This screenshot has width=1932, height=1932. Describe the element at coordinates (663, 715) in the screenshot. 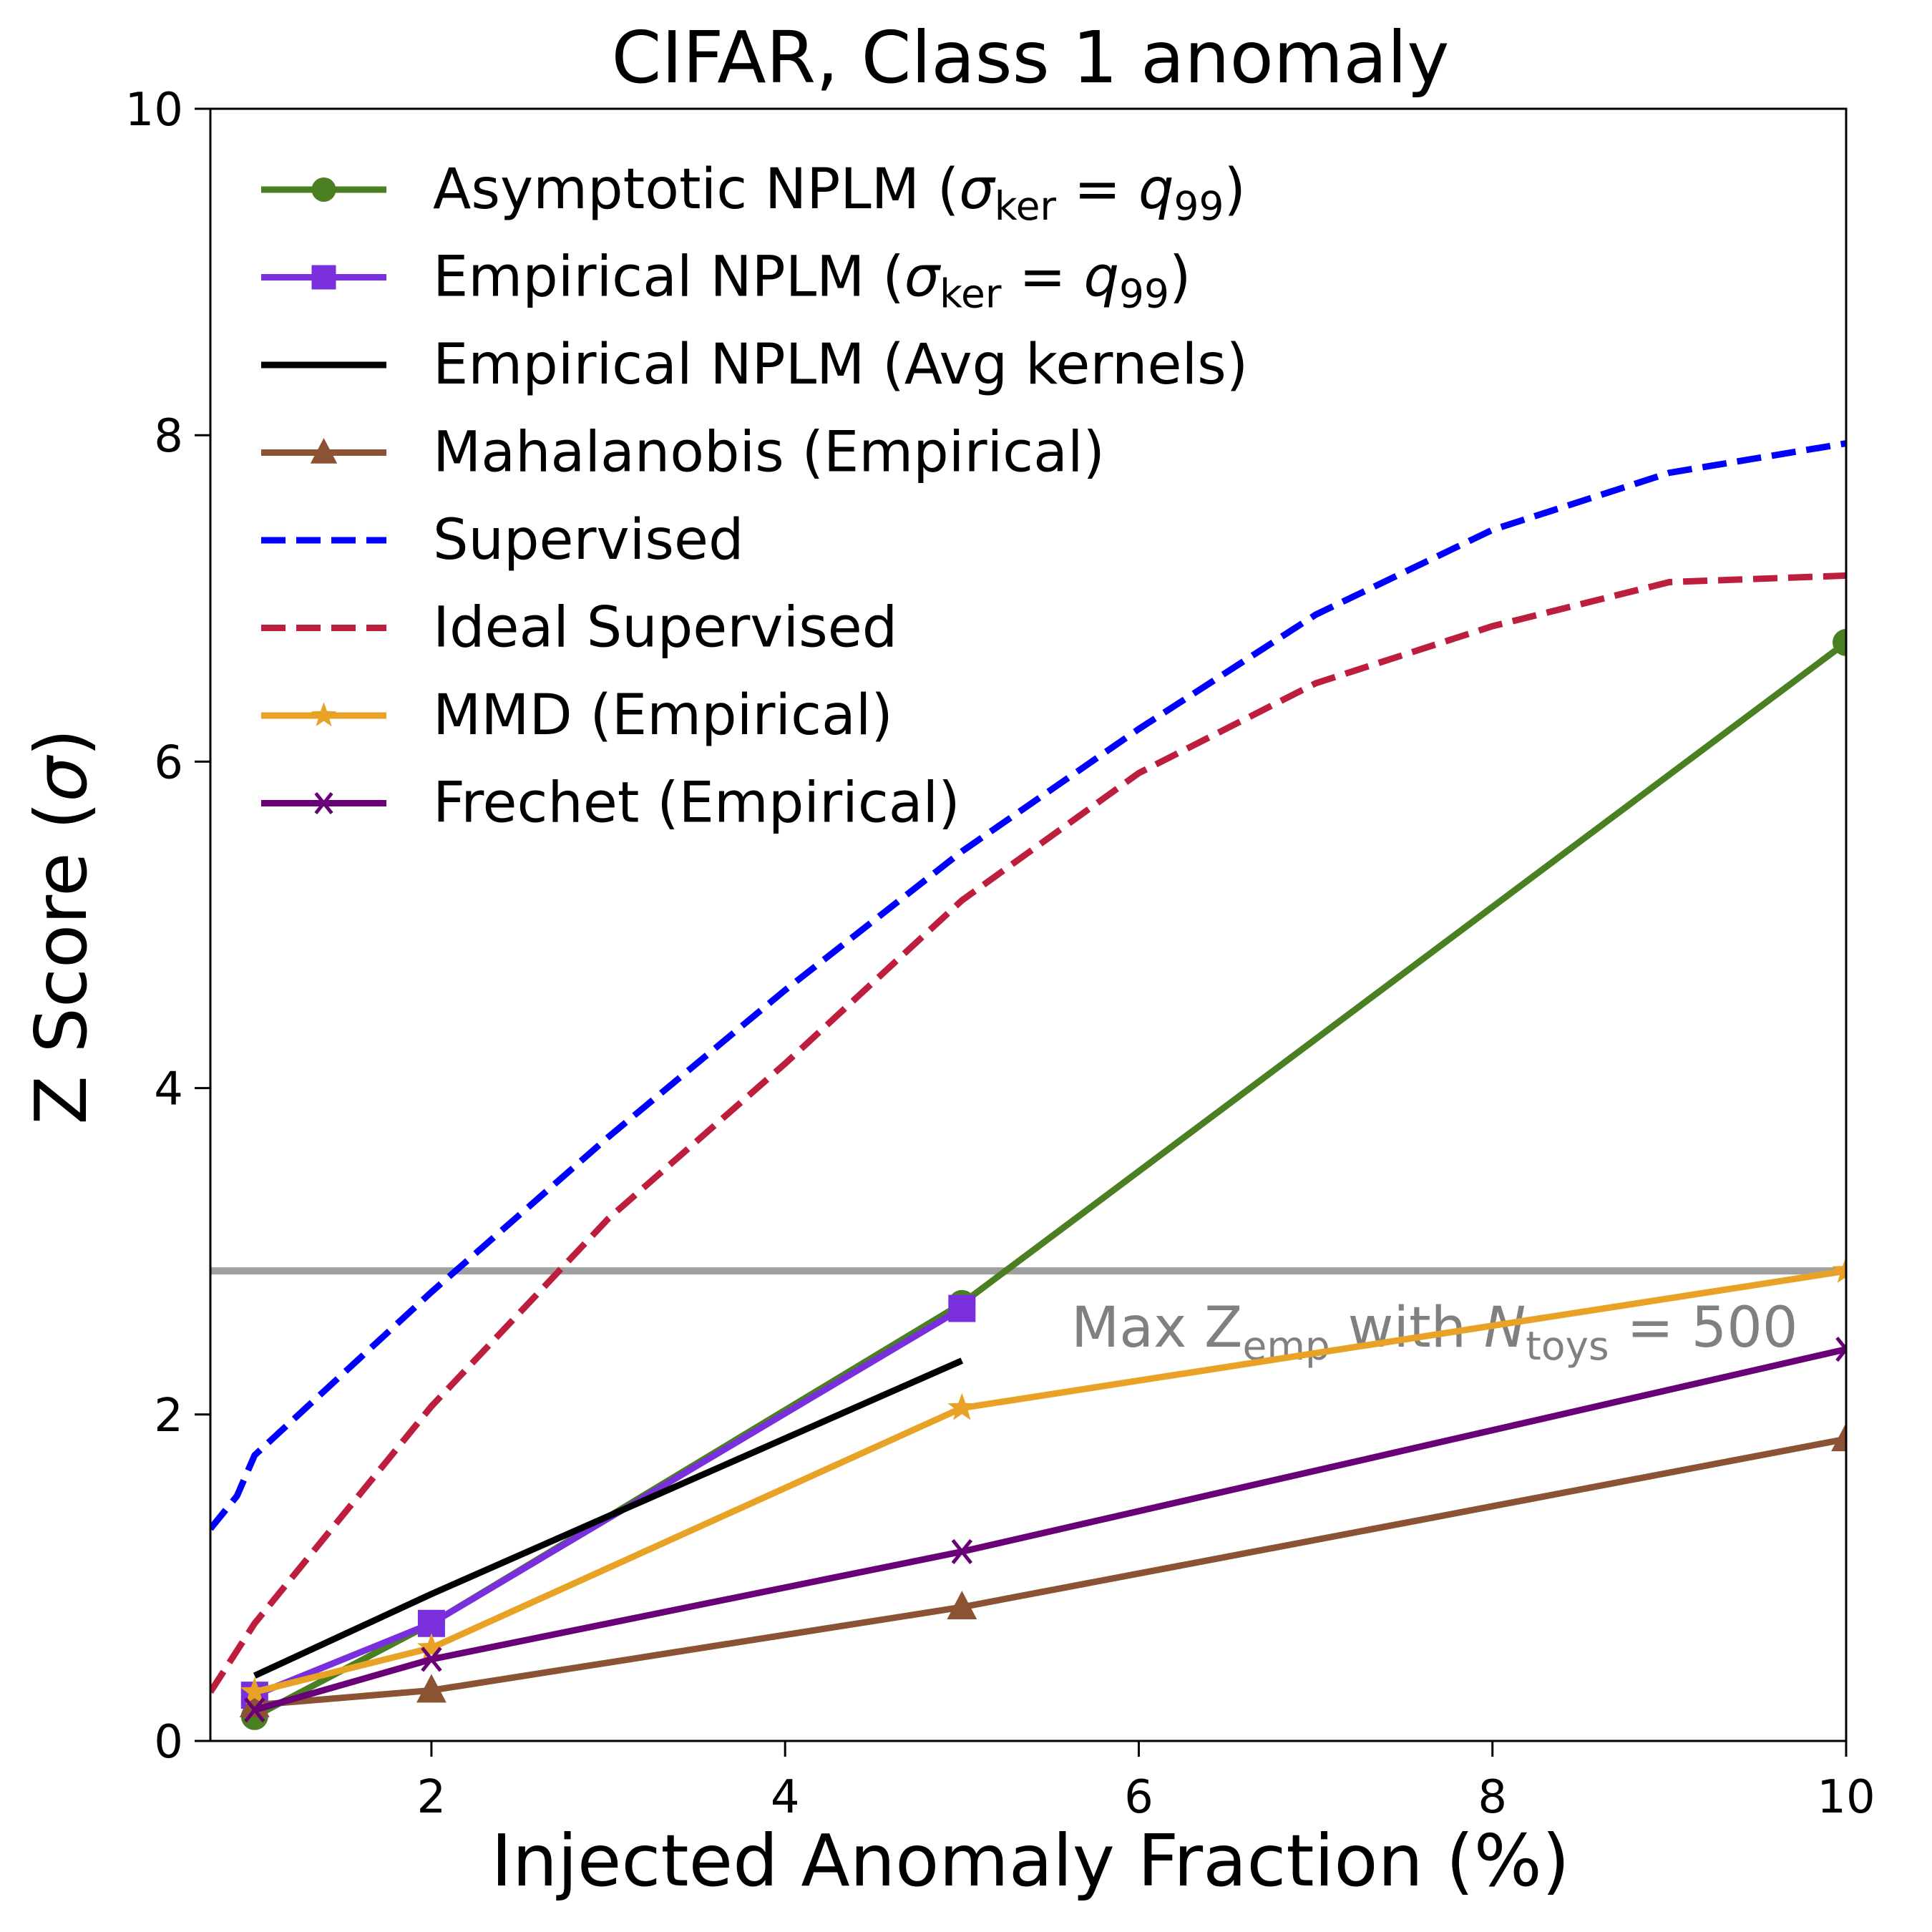

I see `legend-label: MMD (Empirical)` at that location.